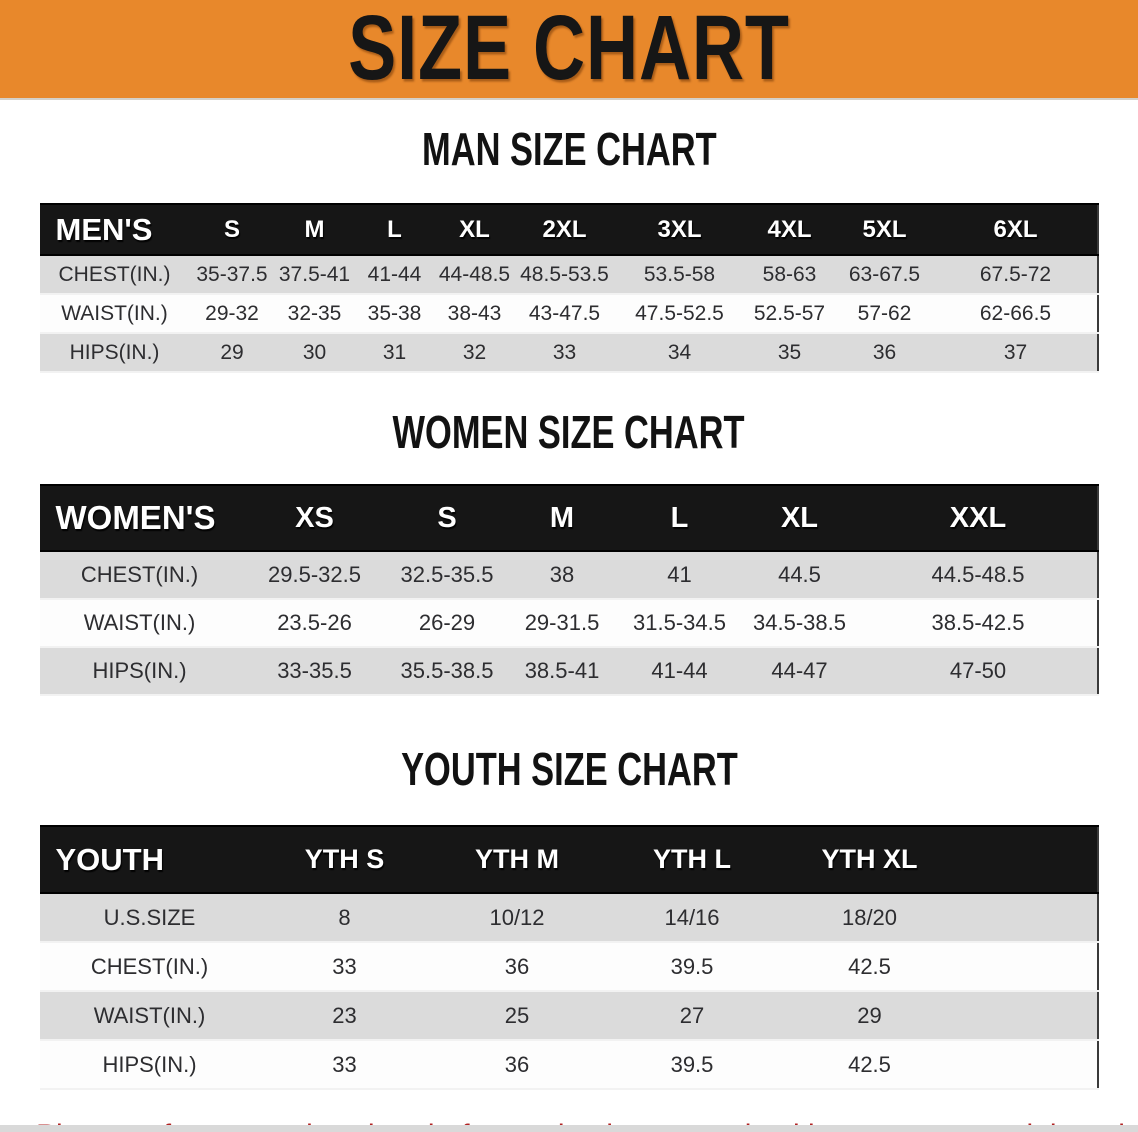 The height and width of the screenshot is (1132, 1138). Describe the element at coordinates (1016, 274) in the screenshot. I see `men-size-cell: 67.5-72` at that location.